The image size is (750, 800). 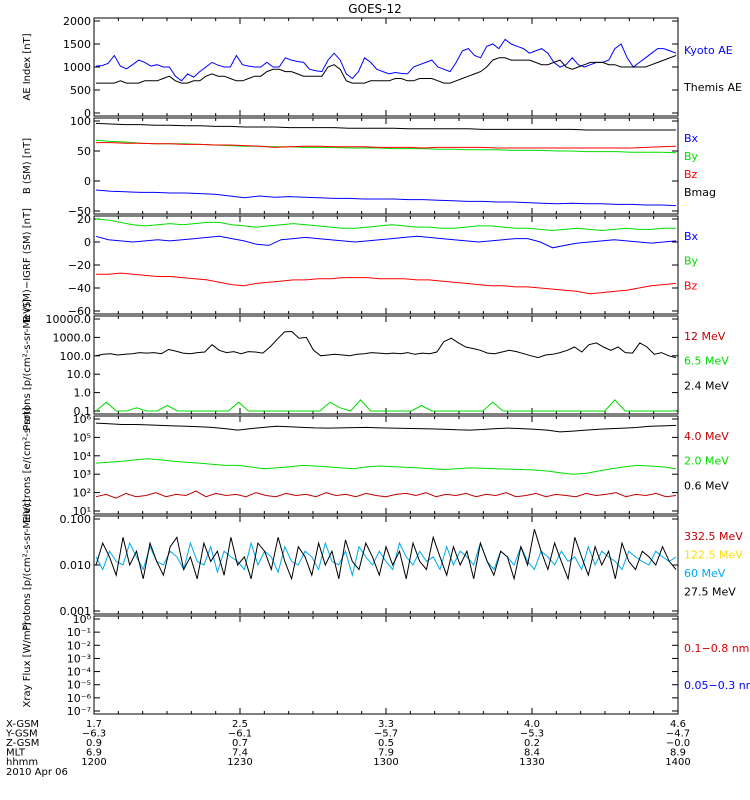 What do you see at coordinates (677, 762) in the screenshot?
I see `orbit-value: 1400` at bounding box center [677, 762].